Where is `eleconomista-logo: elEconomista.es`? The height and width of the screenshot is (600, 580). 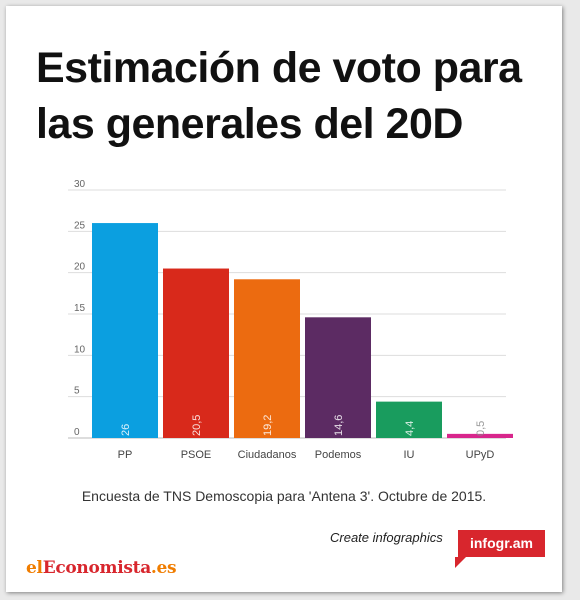
eleconomista-logo: elEconomista.es is located at coordinates (101, 568).